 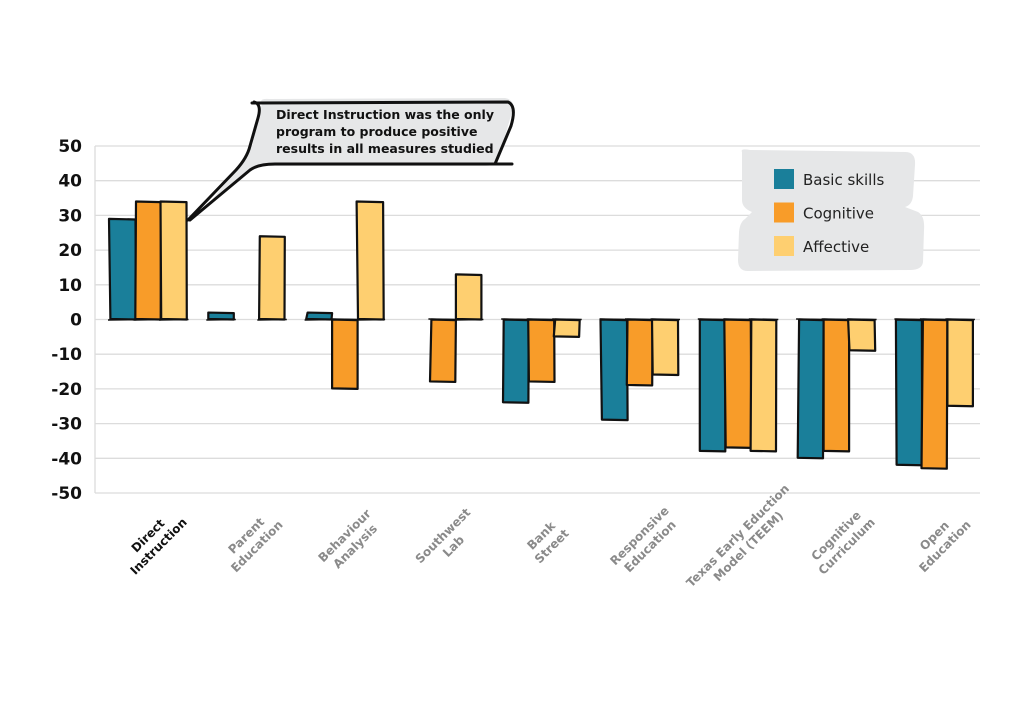 What do you see at coordinates (76, 321) in the screenshot?
I see `y-tick-label: 0` at bounding box center [76, 321].